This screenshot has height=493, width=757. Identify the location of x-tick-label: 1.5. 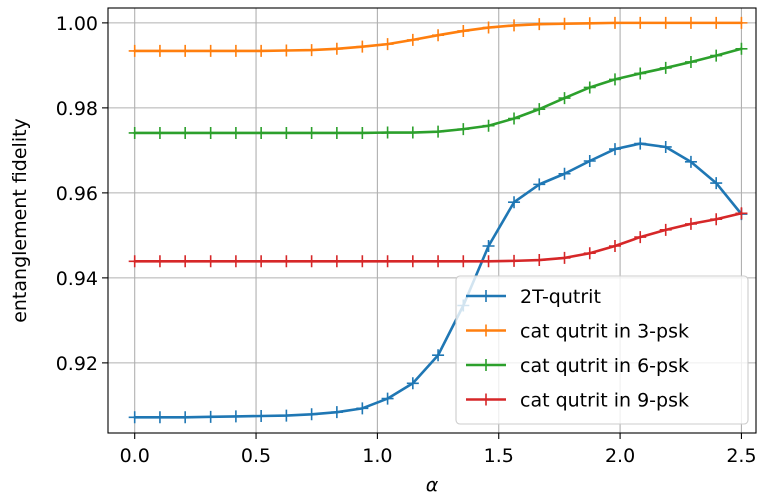
(499, 456).